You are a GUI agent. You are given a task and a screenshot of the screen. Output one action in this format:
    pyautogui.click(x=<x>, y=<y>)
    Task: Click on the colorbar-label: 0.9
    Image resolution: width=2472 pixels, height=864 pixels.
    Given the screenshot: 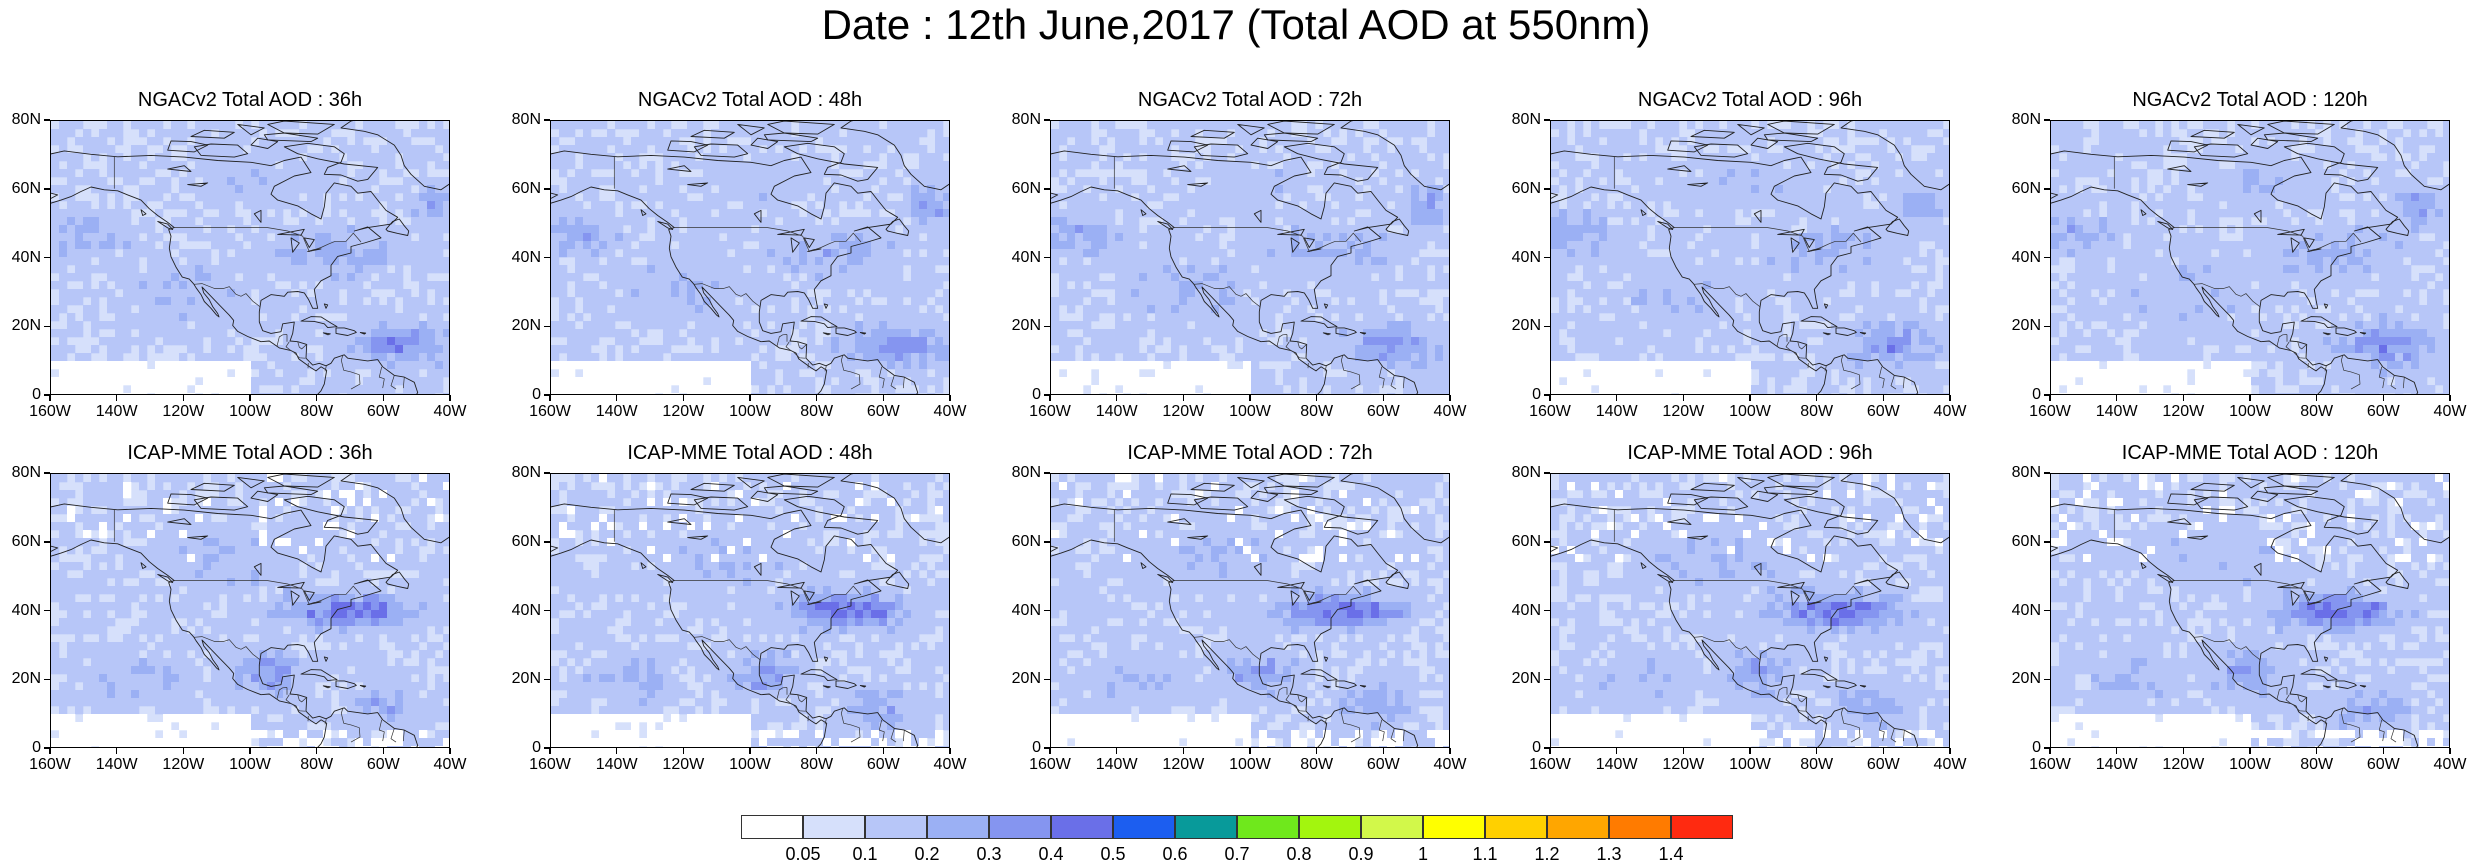 What is the action you would take?
    pyautogui.click(x=1361, y=854)
    